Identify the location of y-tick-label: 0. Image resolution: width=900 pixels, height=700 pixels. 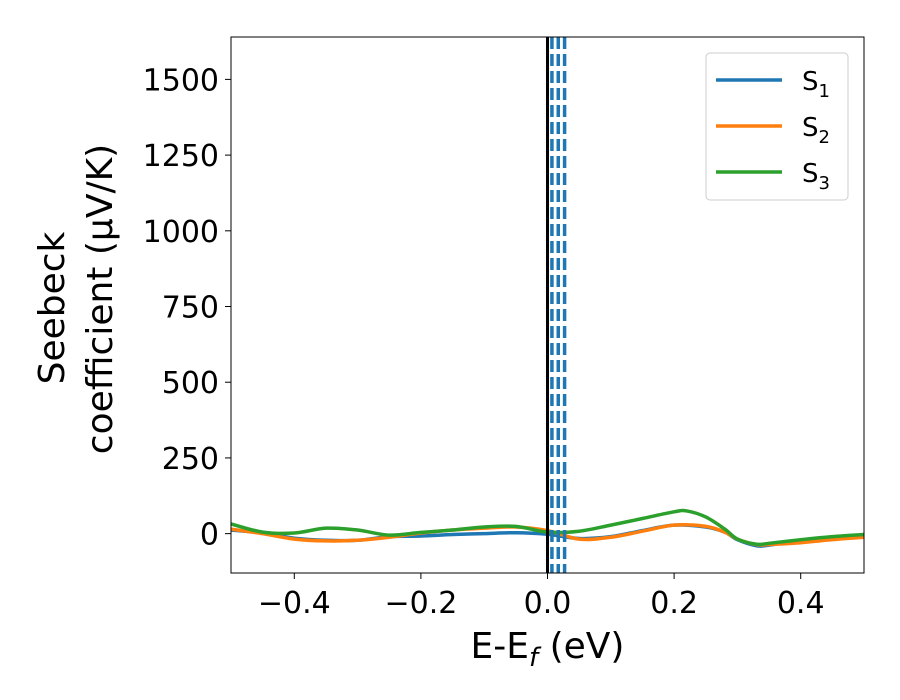
(209, 535).